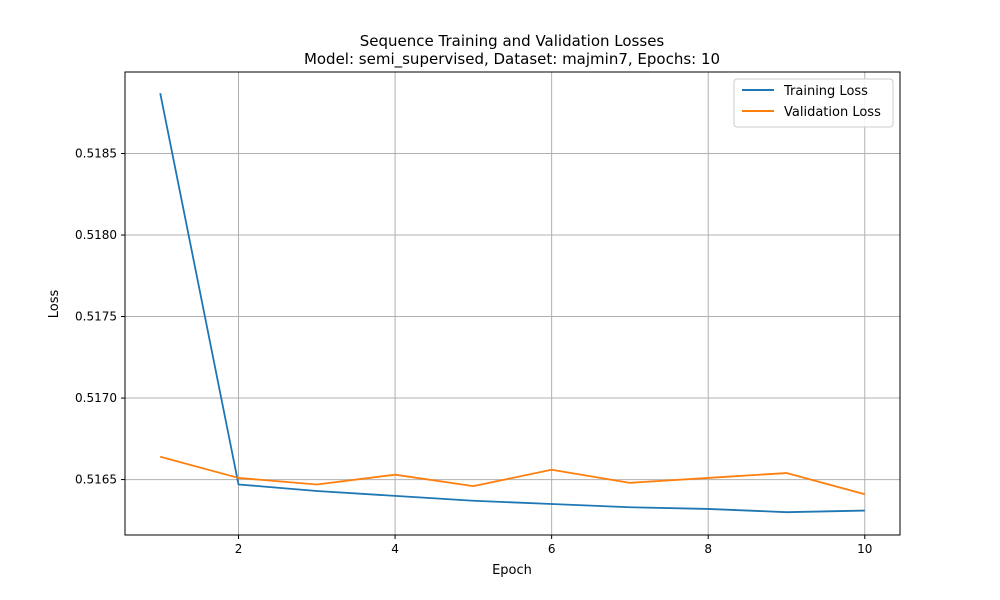  I want to click on y-tick-label: 0.5165, so click(96, 480).